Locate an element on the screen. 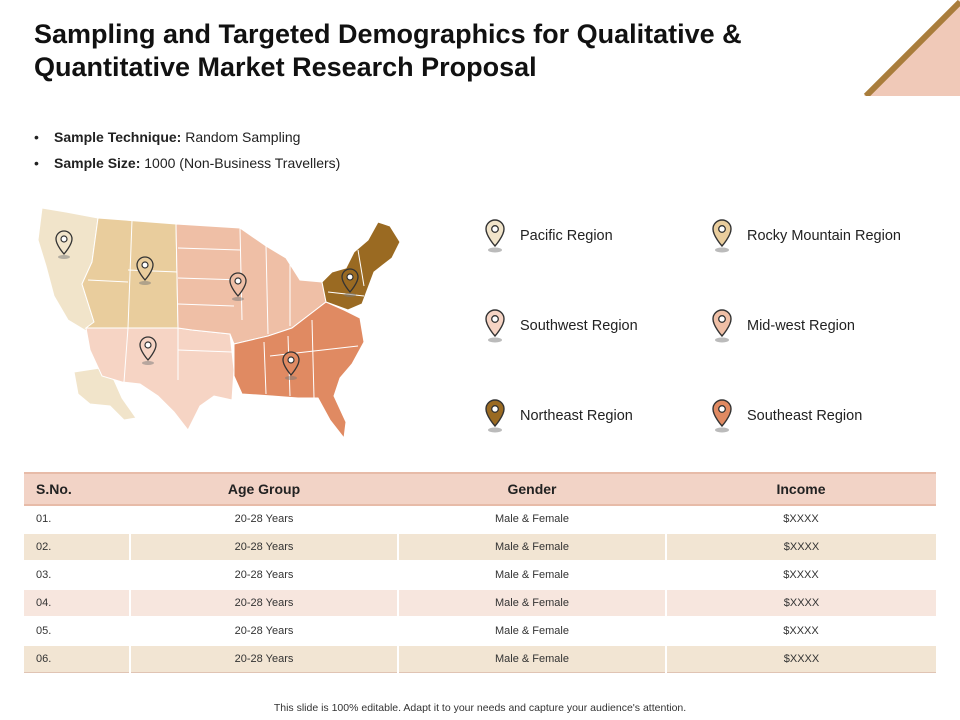  bullet-label: Sample Technique: is located at coordinates (118, 137).